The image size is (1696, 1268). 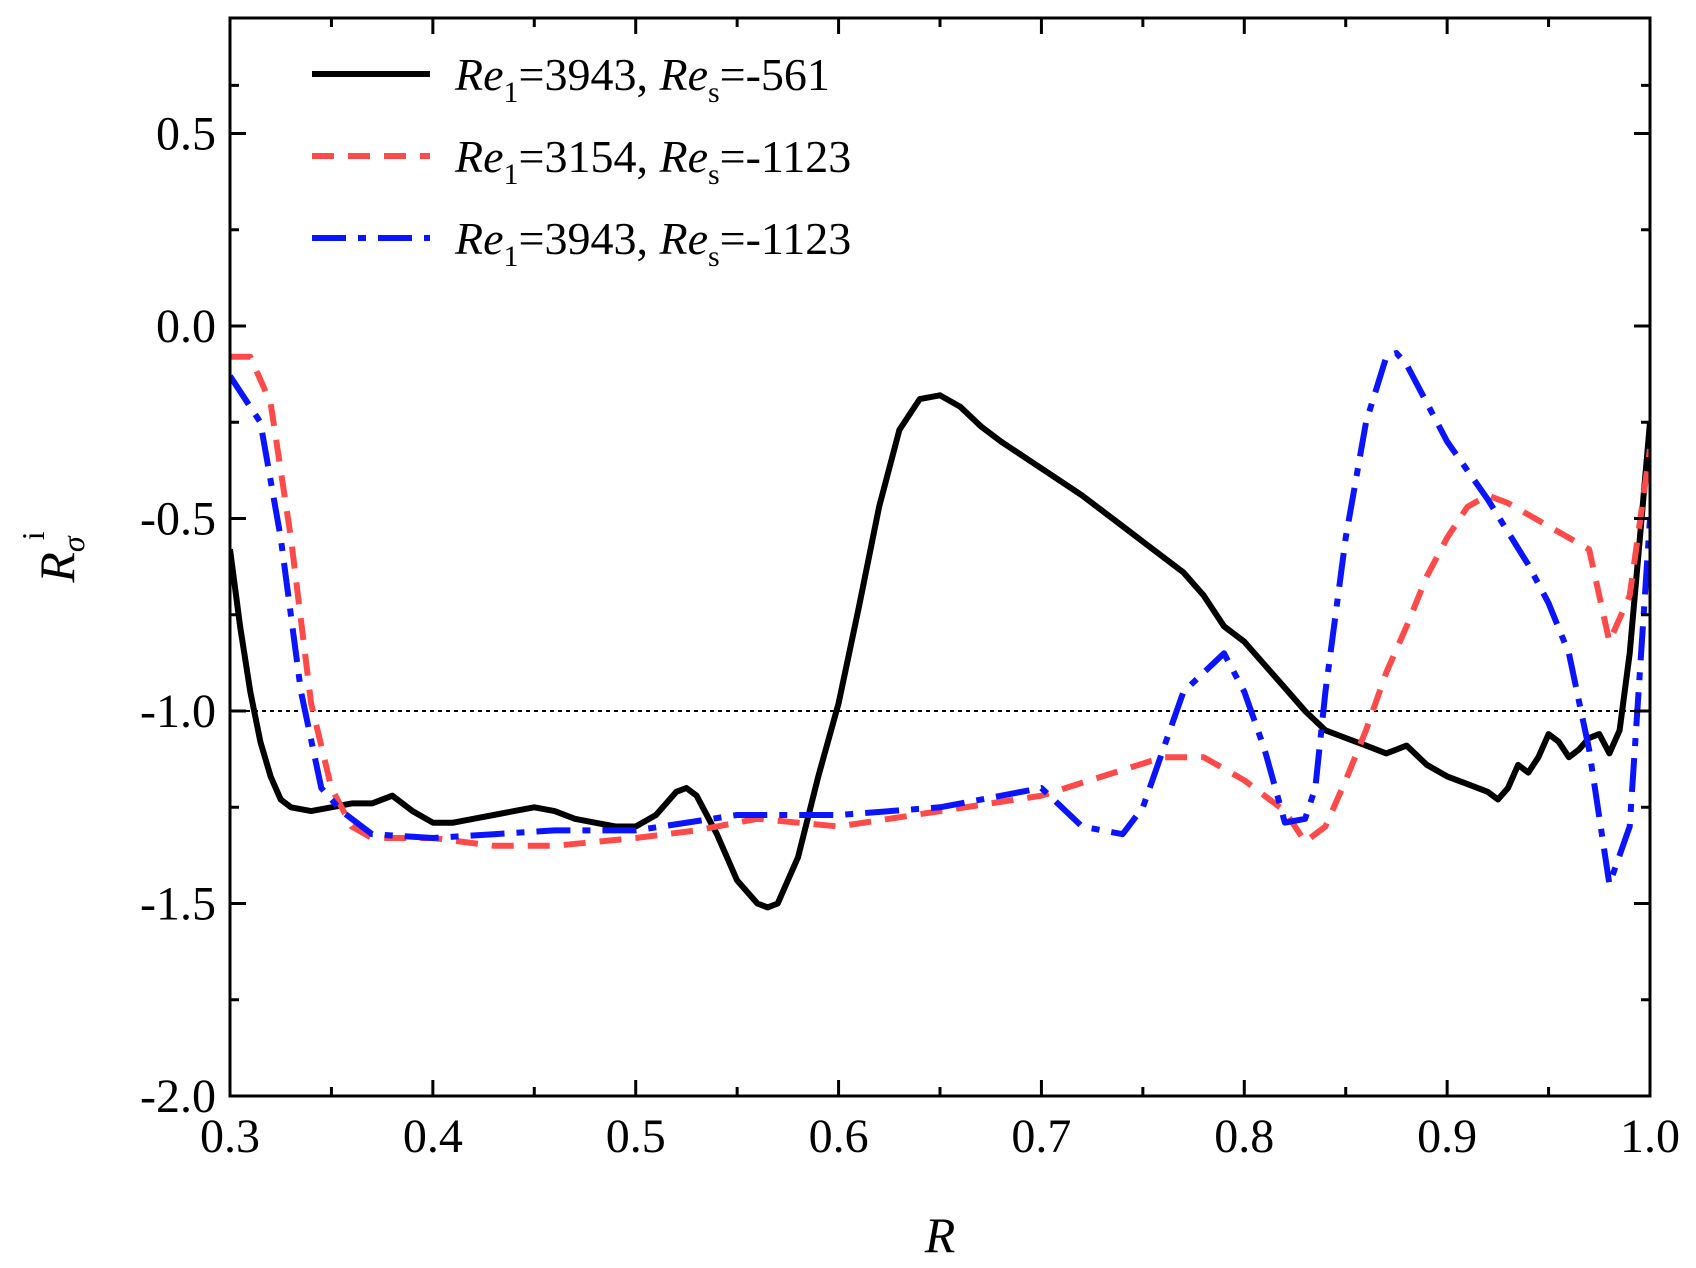 What do you see at coordinates (1650, 1136) in the screenshot?
I see `x-tick-label: 1.0` at bounding box center [1650, 1136].